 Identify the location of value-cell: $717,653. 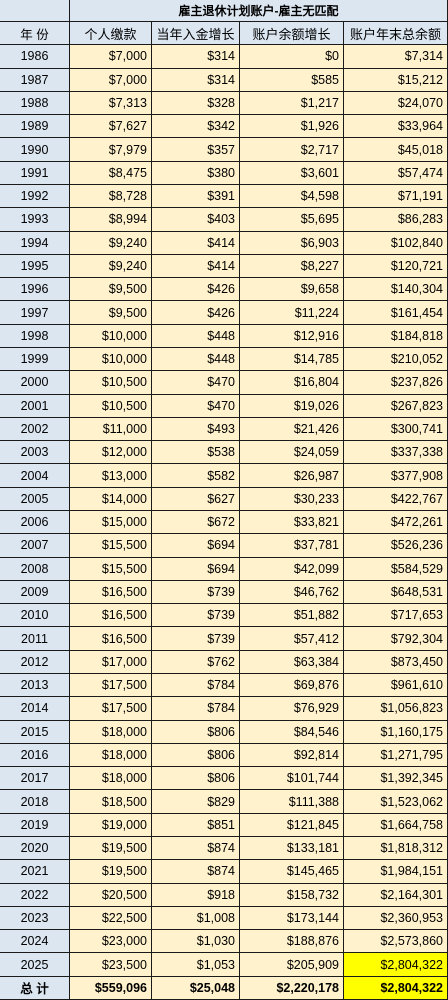
(396, 616).